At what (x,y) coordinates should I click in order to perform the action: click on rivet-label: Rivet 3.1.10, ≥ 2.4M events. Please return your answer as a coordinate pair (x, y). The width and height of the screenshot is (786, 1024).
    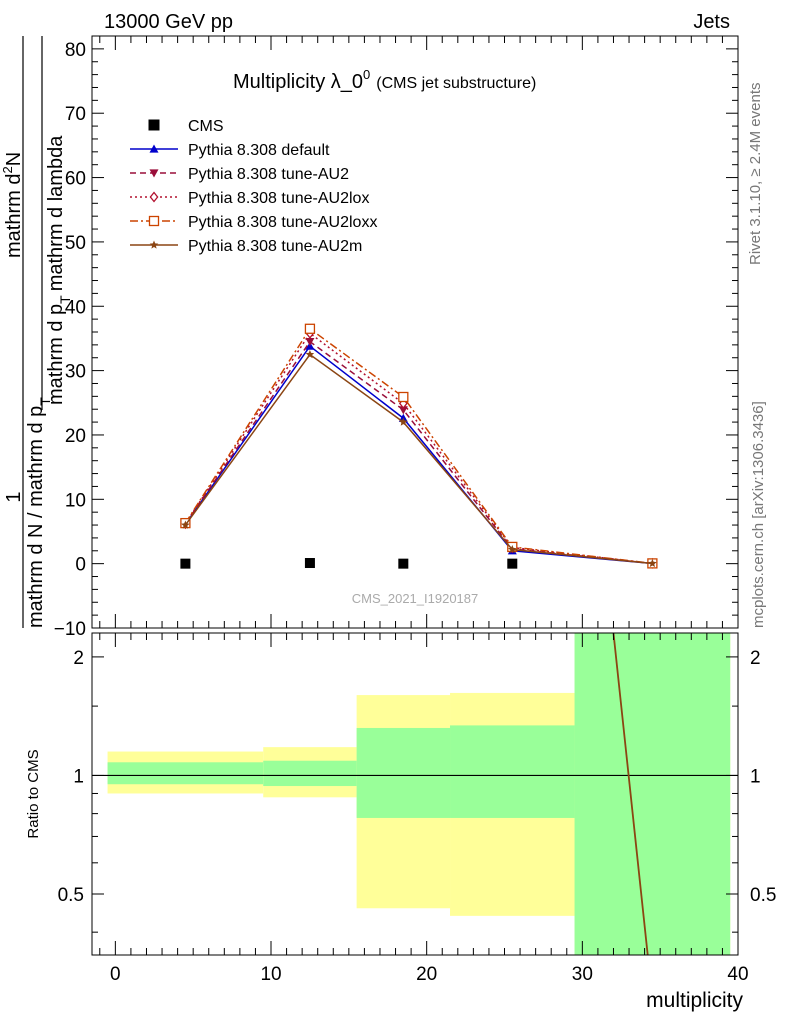
    Looking at the image, I should click on (755, 174).